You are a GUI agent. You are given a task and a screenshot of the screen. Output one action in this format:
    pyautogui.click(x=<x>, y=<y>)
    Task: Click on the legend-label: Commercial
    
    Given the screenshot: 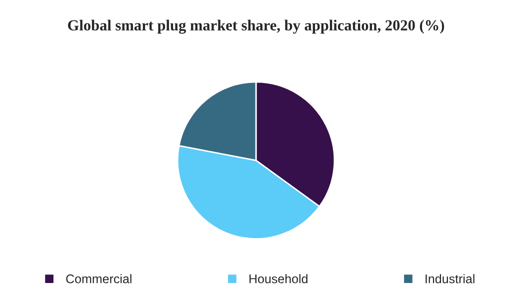 What is the action you would take?
    pyautogui.click(x=99, y=279)
    